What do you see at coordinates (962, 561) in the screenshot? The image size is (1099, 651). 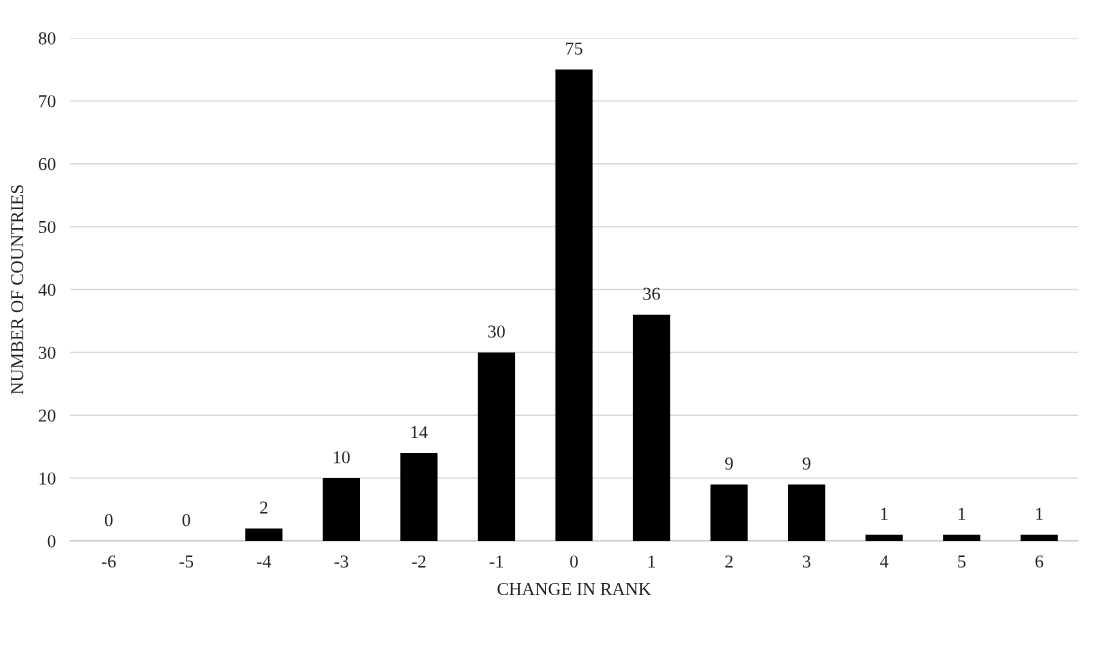 I see `x-tick-label: 5` at bounding box center [962, 561].